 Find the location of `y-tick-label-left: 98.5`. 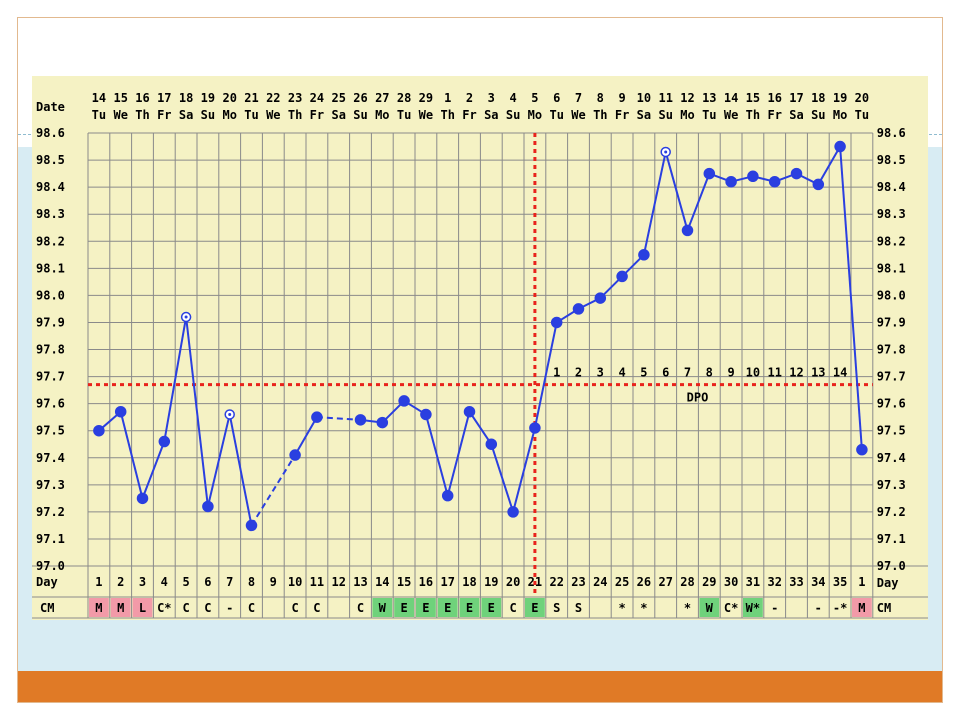

y-tick-label-left: 98.5 is located at coordinates (50, 160).